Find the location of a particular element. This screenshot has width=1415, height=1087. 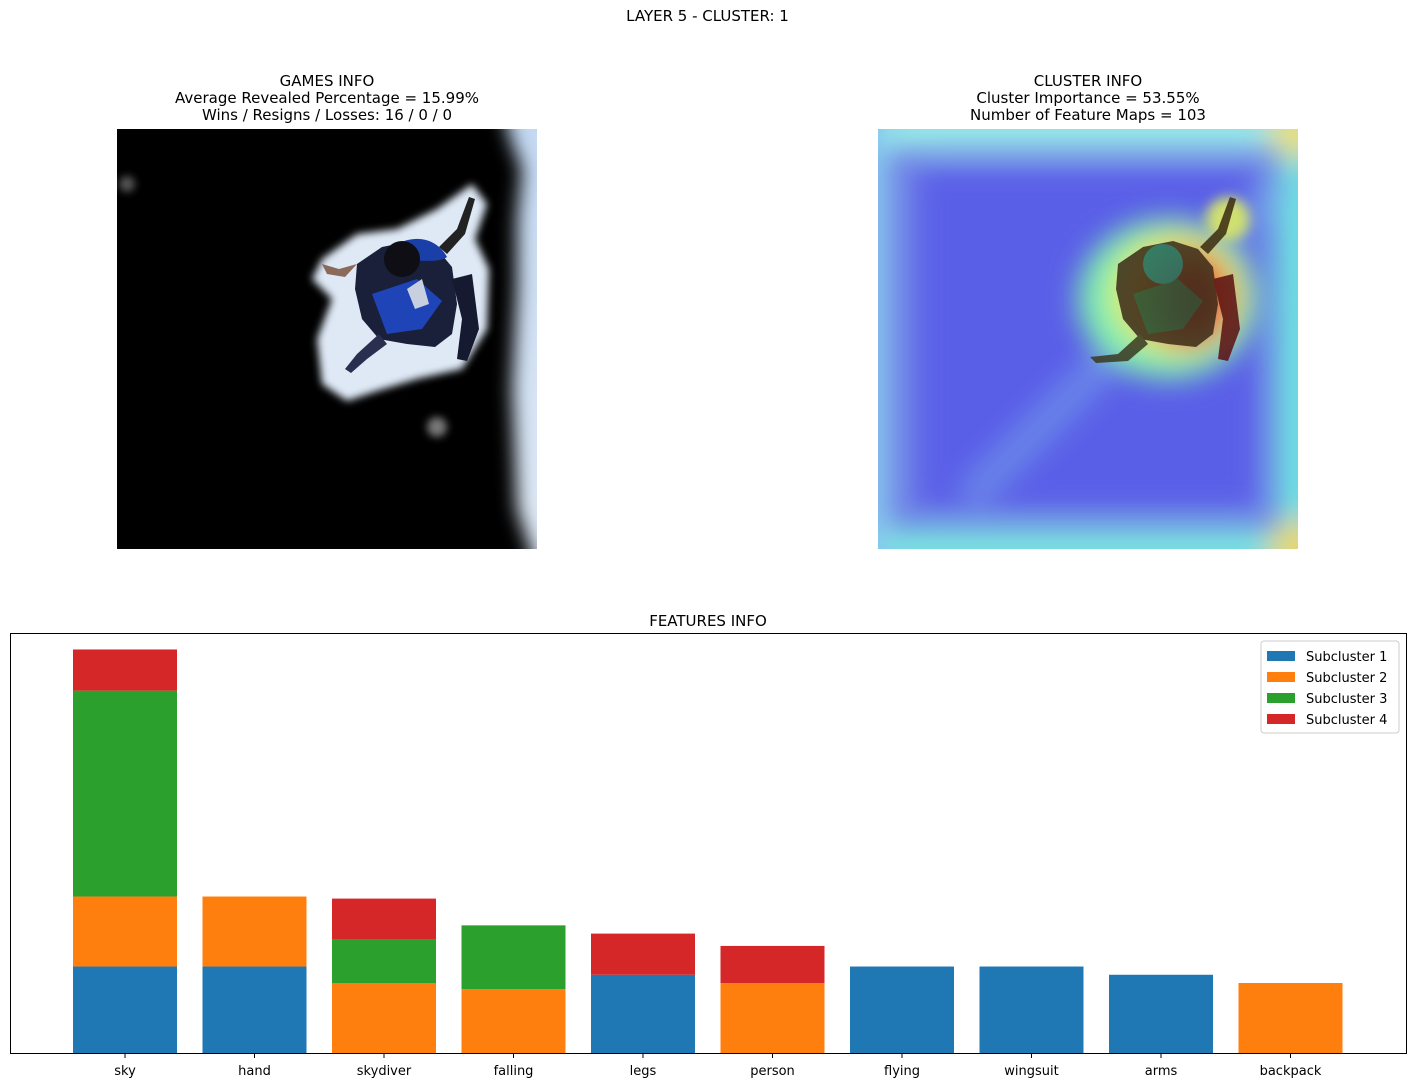

revealed-image-svg is located at coordinates (327, 339).